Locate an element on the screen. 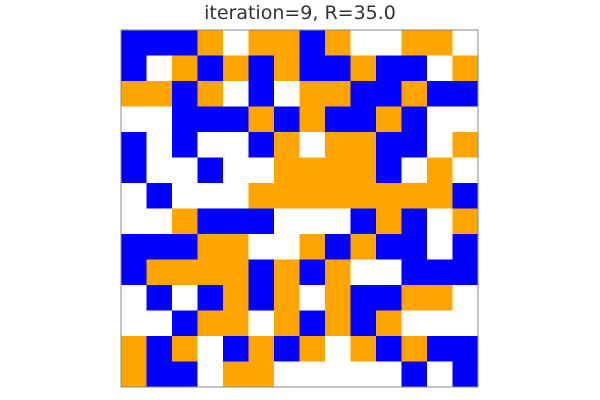  heatmap-cell-r6-c2 is located at coordinates (185, 196).